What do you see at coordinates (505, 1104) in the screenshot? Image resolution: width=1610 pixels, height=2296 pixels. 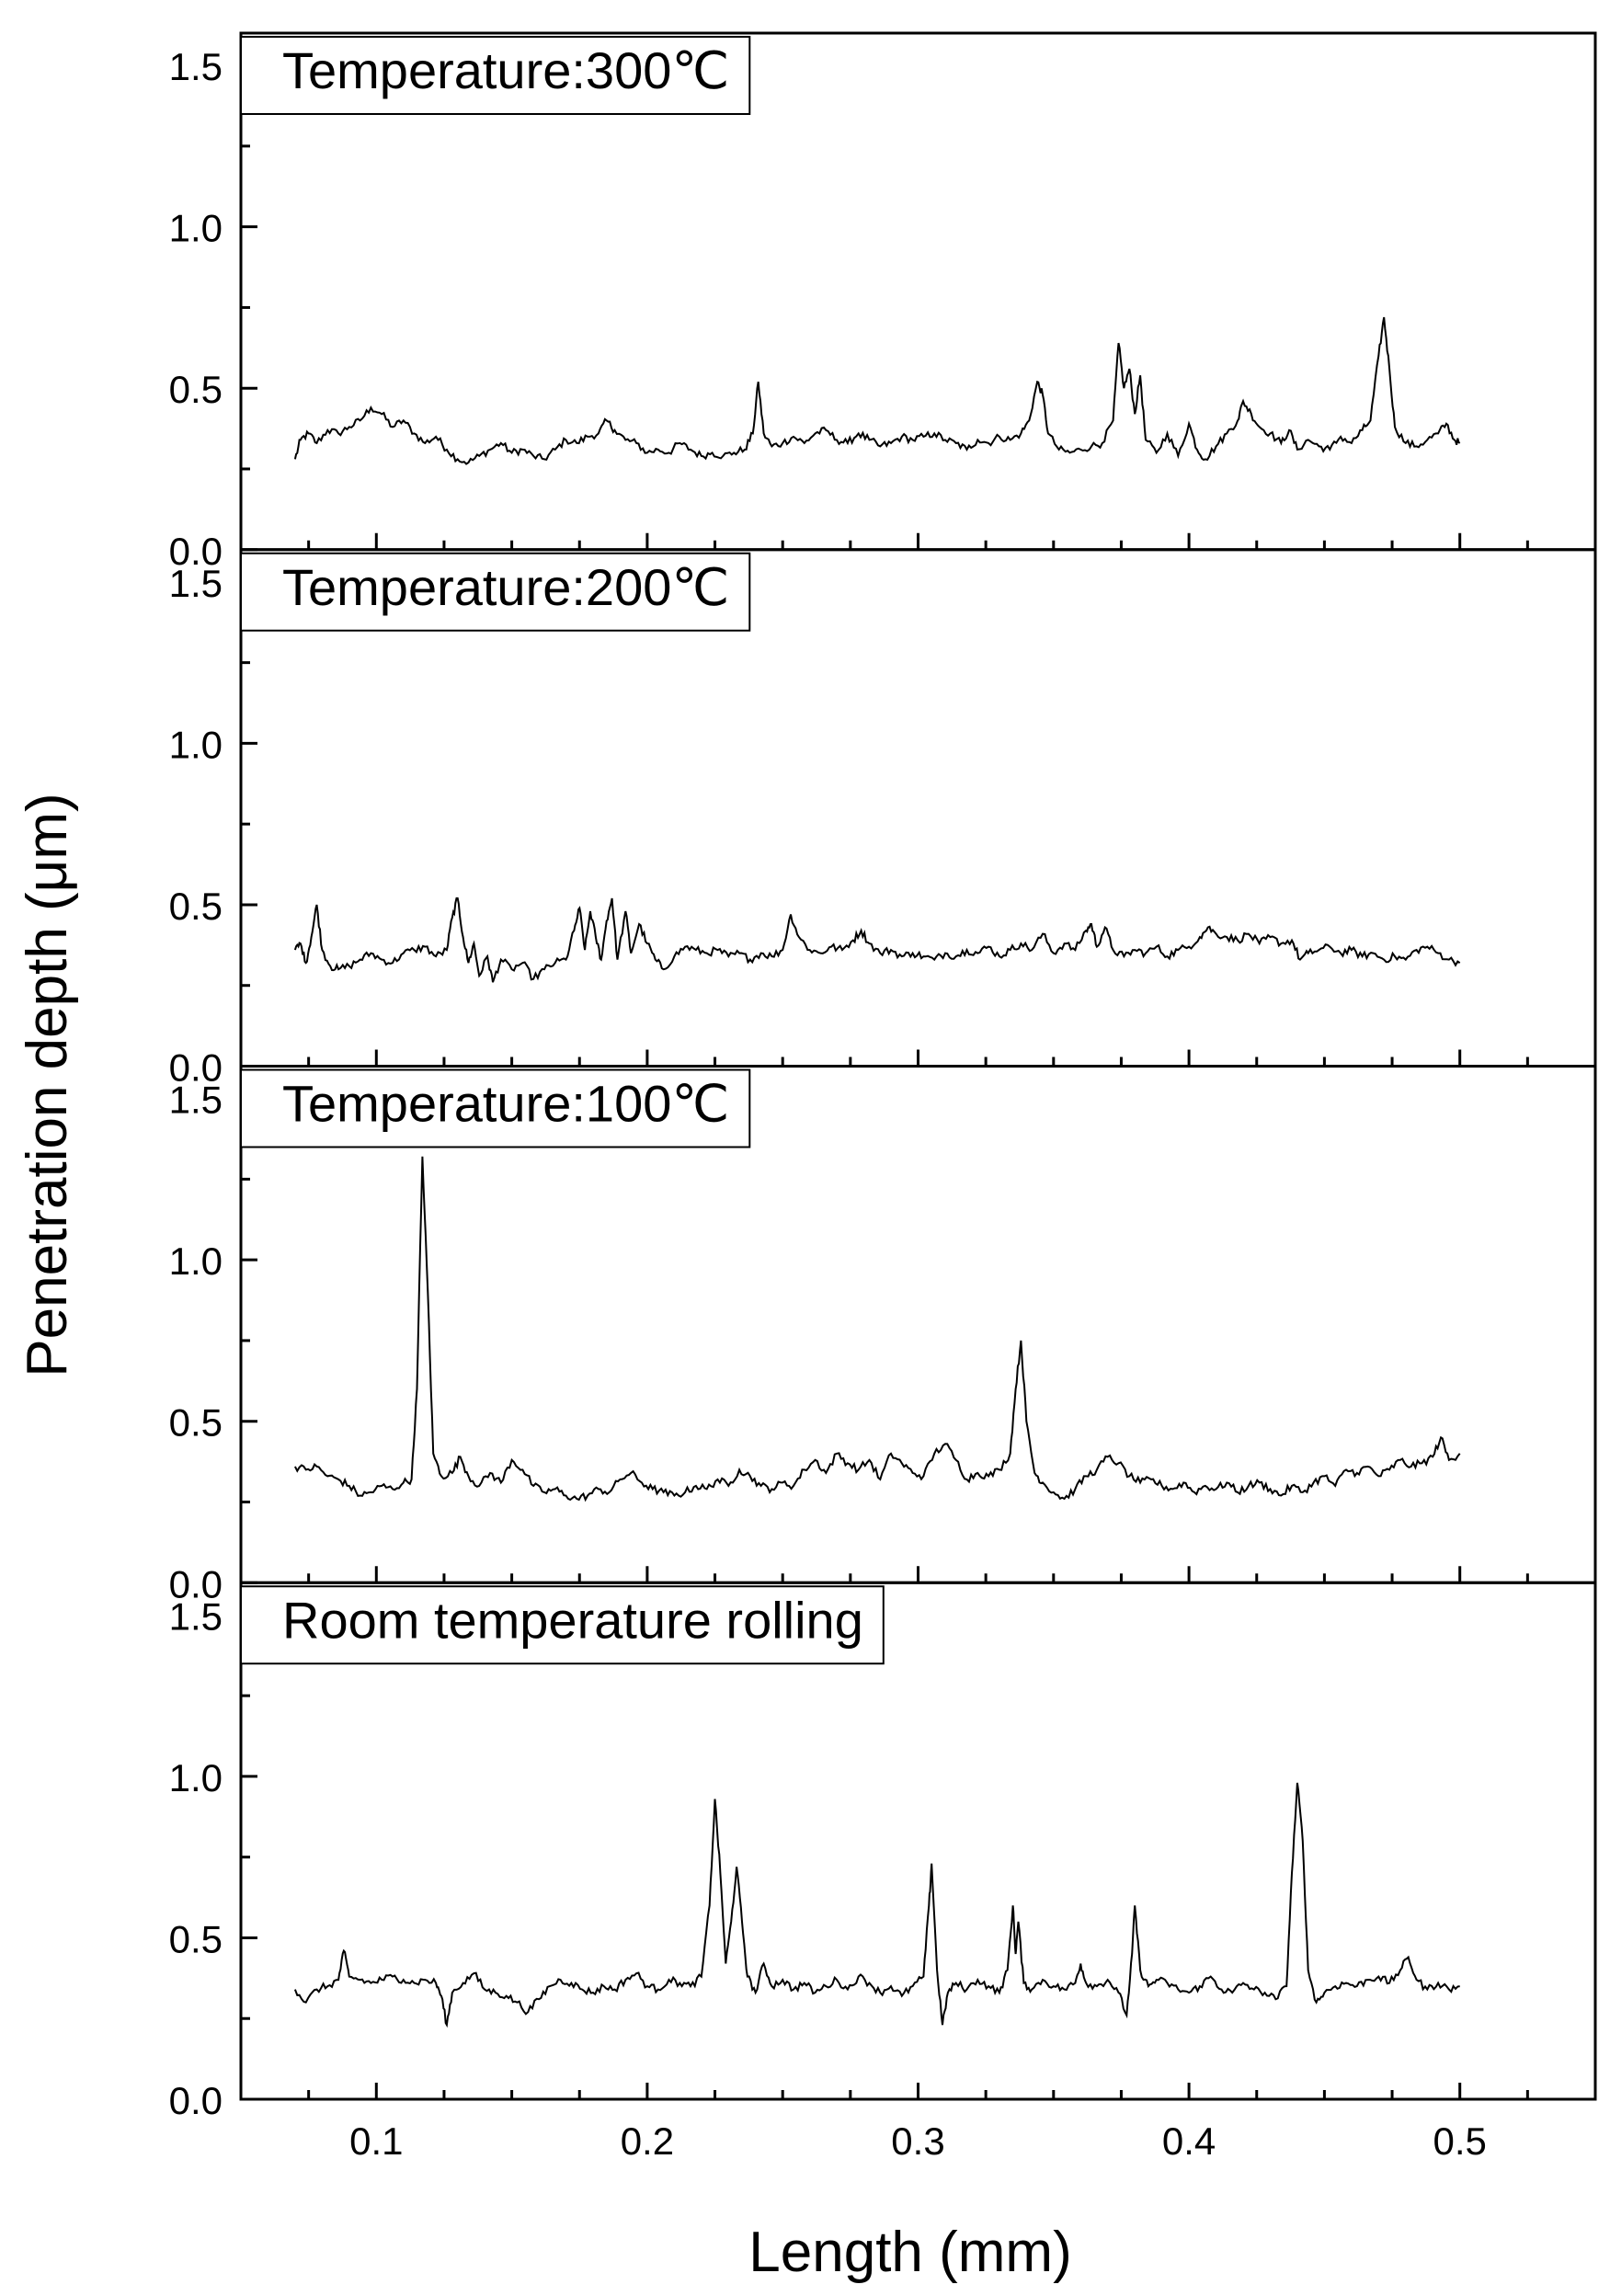 I see `panel-label: Temperature:100℃` at bounding box center [505, 1104].